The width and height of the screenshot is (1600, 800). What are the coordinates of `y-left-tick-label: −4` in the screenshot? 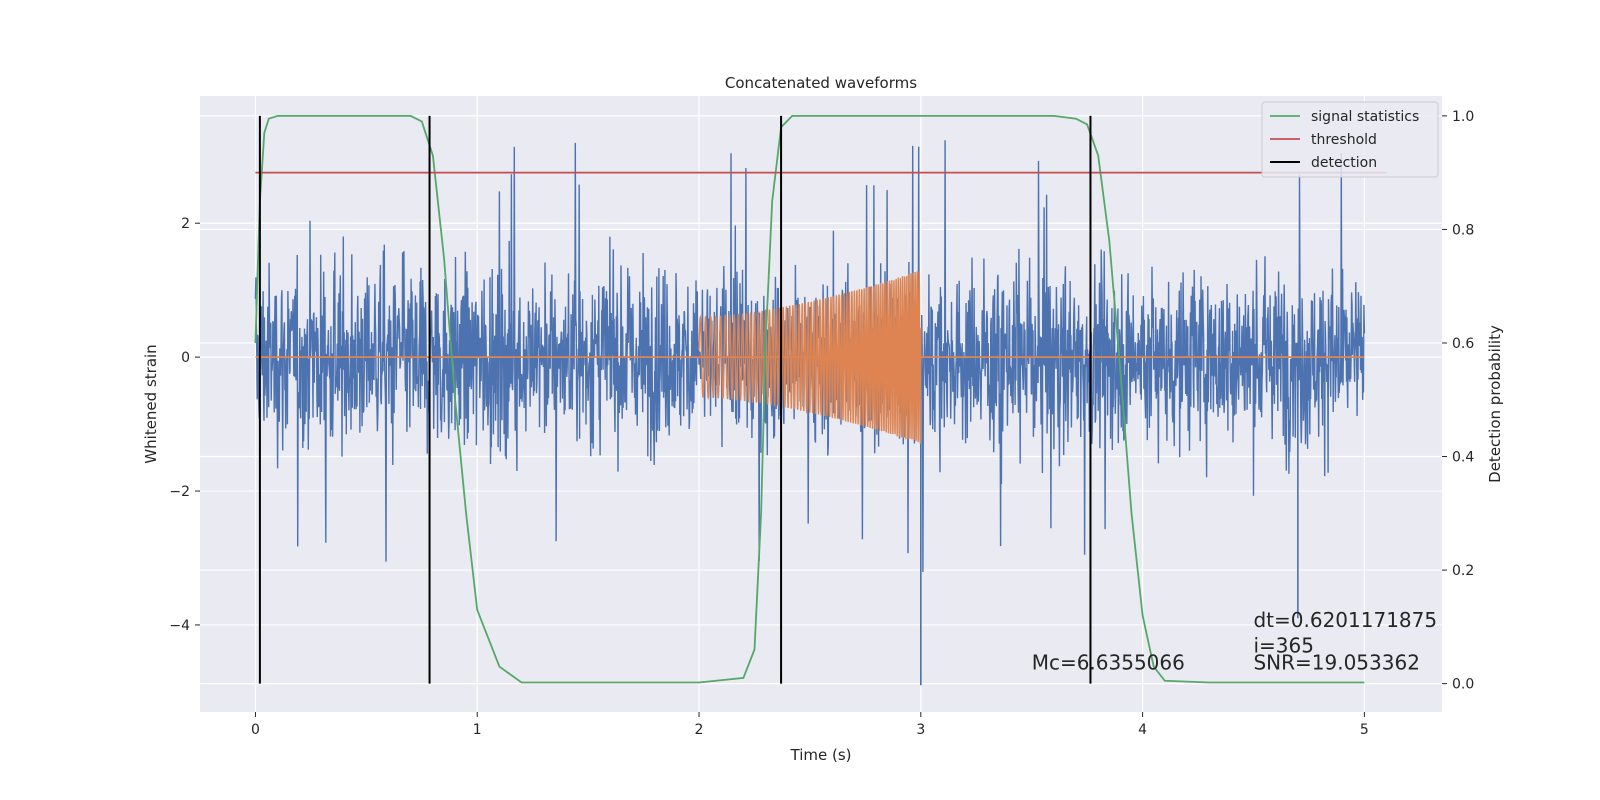 It's located at (179, 626).